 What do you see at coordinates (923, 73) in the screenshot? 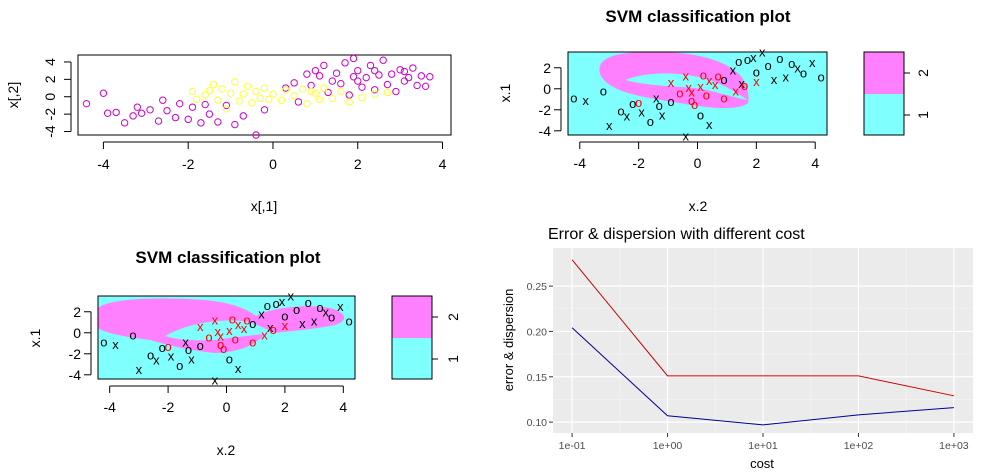
I see `legend-label-class-2: 2` at bounding box center [923, 73].